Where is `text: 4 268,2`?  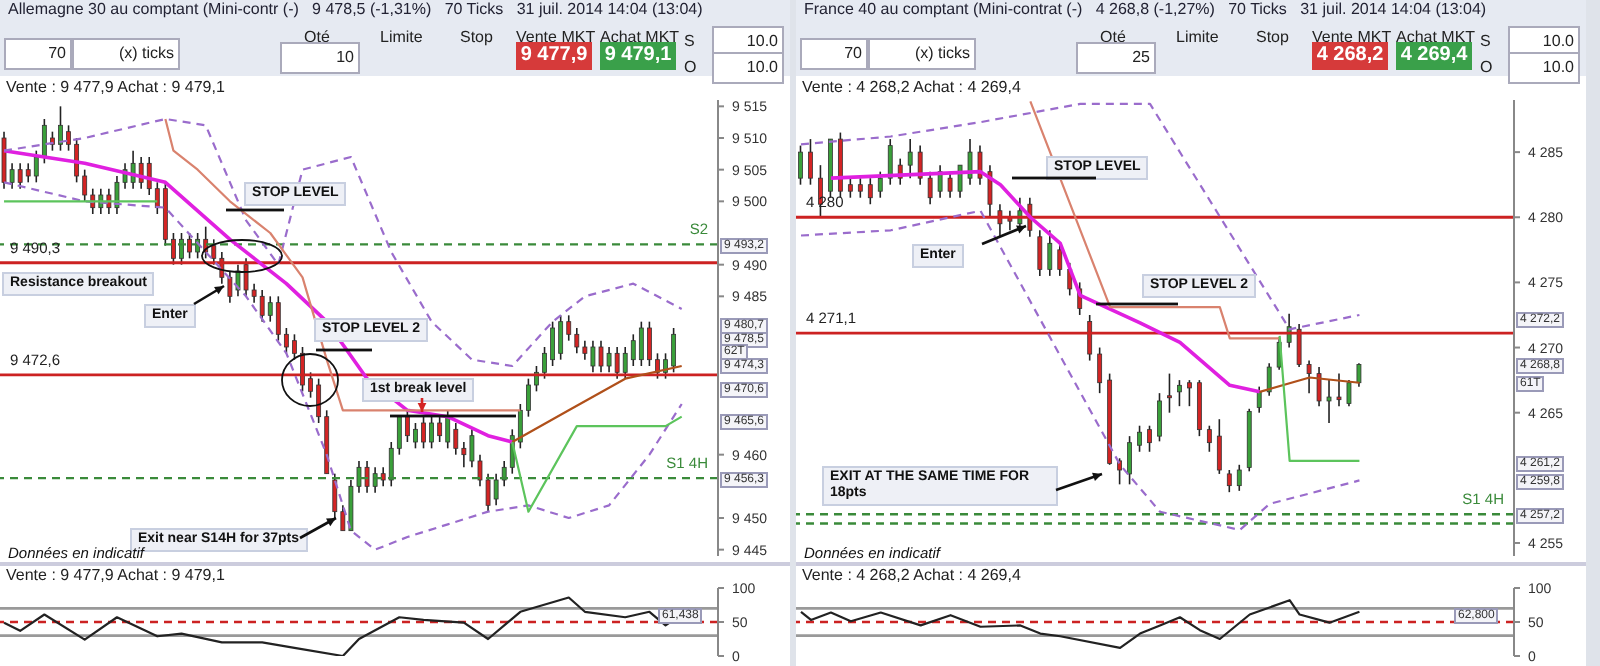 text: 4 268,2 is located at coordinates (1350, 56).